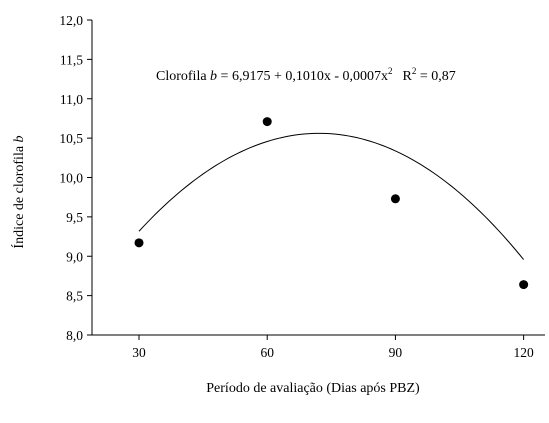 This screenshot has width=549, height=423. What do you see at coordinates (390, 71) in the screenshot?
I see `equation-power: 2` at bounding box center [390, 71].